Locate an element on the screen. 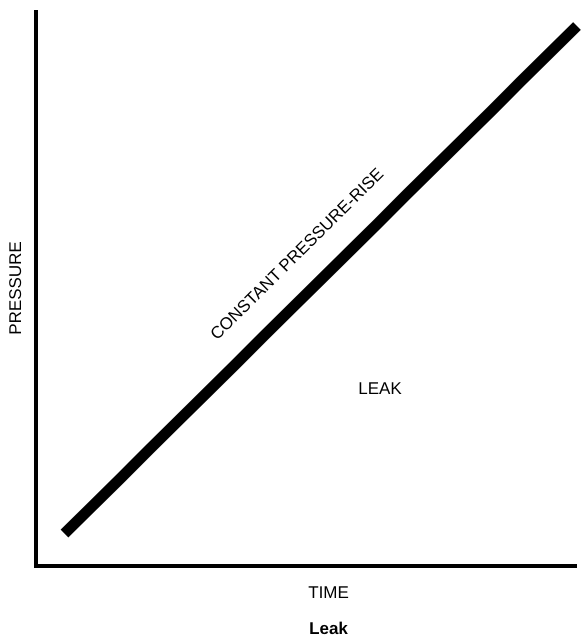 This screenshot has height=643, width=581. text: Leak is located at coordinates (328, 628).